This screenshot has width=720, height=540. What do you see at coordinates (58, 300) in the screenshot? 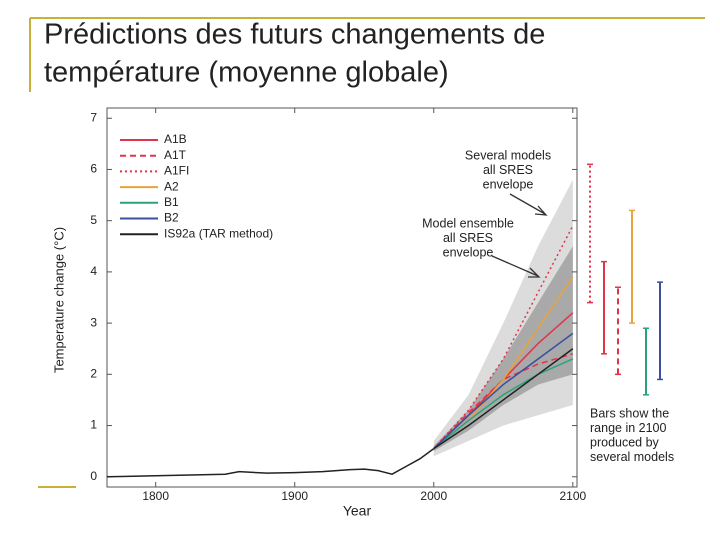
I see `y-axis-label: Temperature change (°C)` at bounding box center [58, 300].